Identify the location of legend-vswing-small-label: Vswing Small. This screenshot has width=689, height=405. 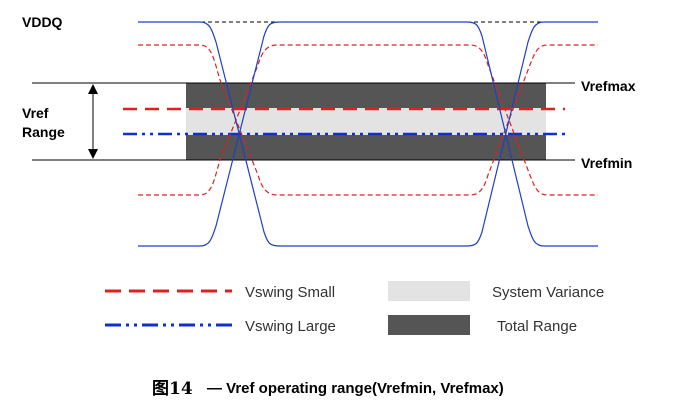
(290, 292).